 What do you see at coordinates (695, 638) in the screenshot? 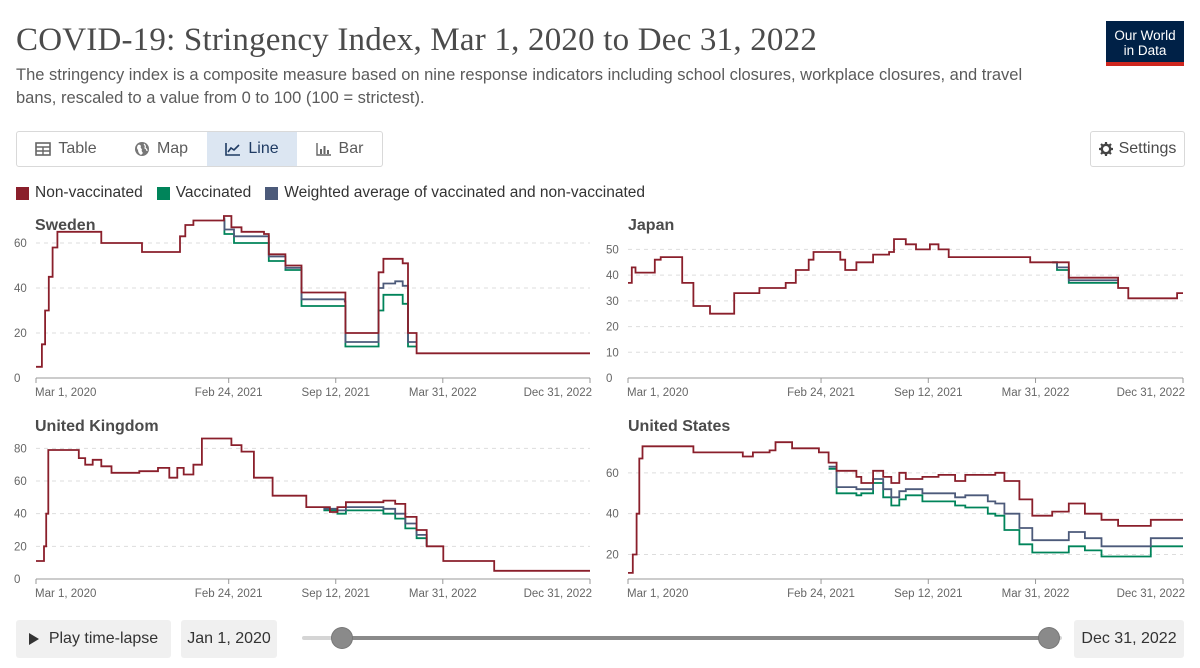
I see `timeline-selected-range` at bounding box center [695, 638].